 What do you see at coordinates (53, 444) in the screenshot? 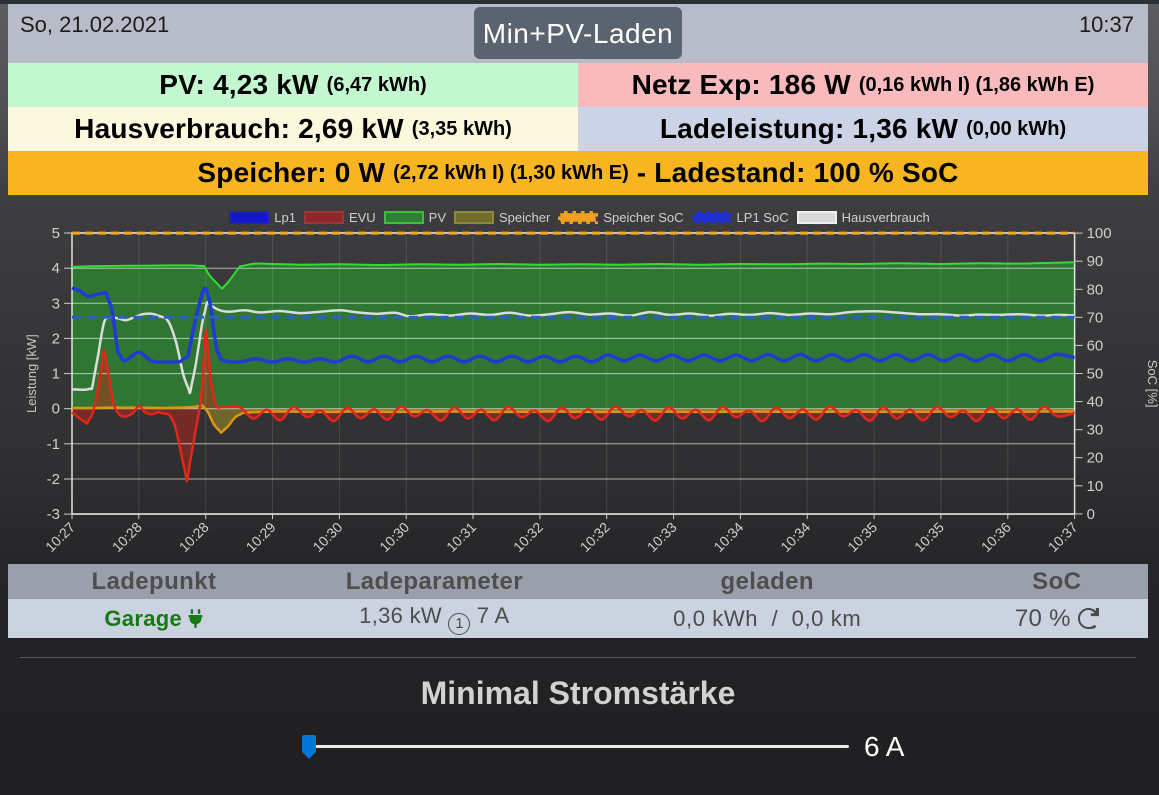
I see `svg-text: -1` at bounding box center [53, 444].